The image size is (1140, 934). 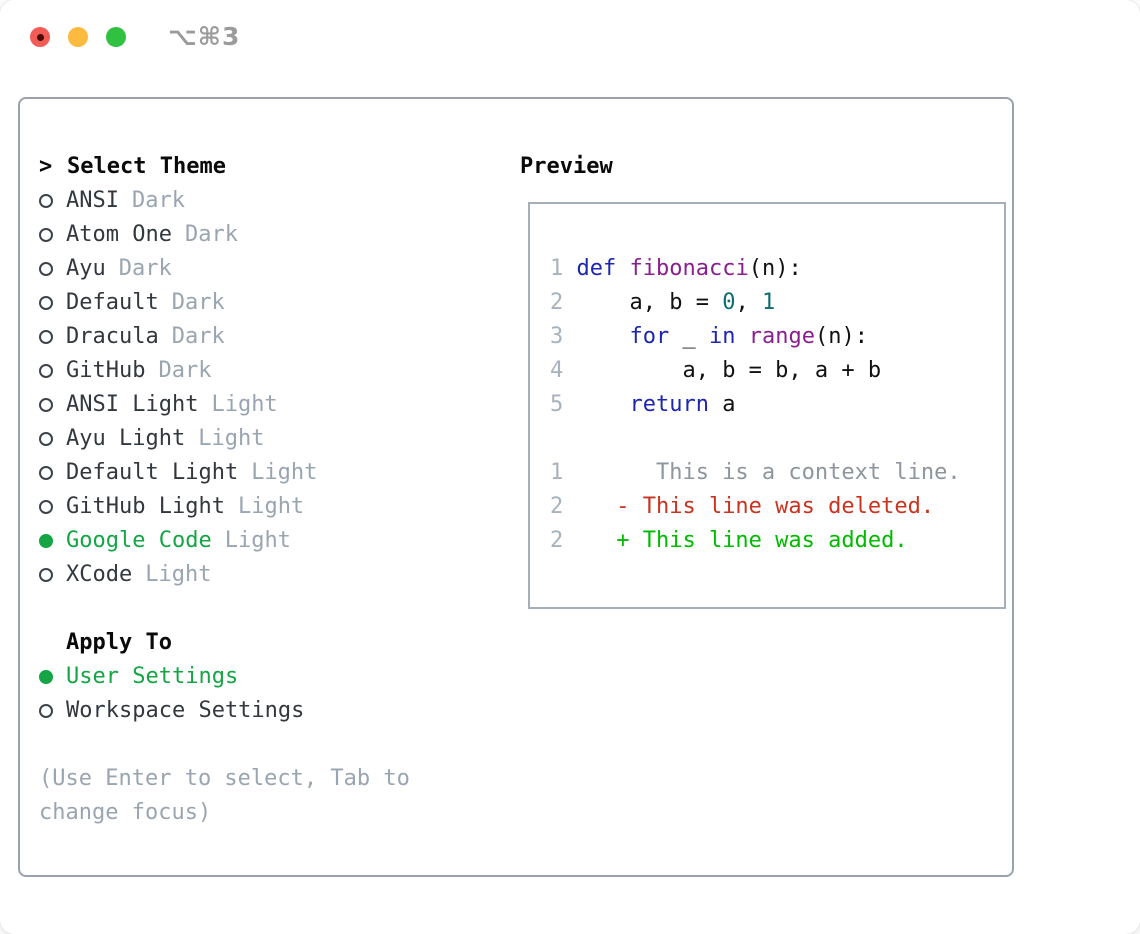 I want to click on code-segment-fn: fibonacci, so click(x=689, y=268).